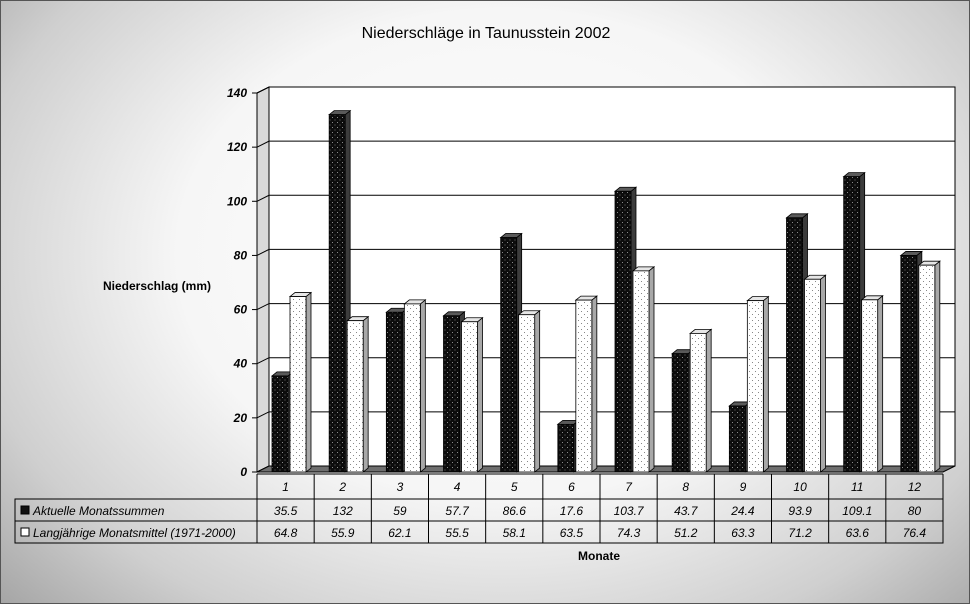 Image resolution: width=970 pixels, height=604 pixels. I want to click on x-axis-label: Monate, so click(599, 556).